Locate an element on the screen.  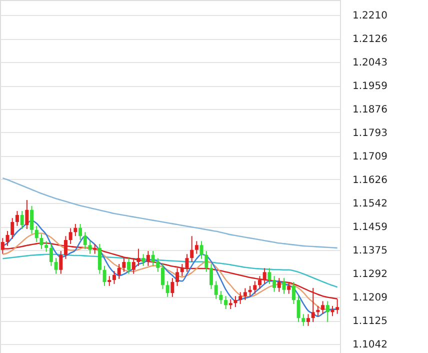
y-tick-label: 1.2210 is located at coordinates (370, 16).